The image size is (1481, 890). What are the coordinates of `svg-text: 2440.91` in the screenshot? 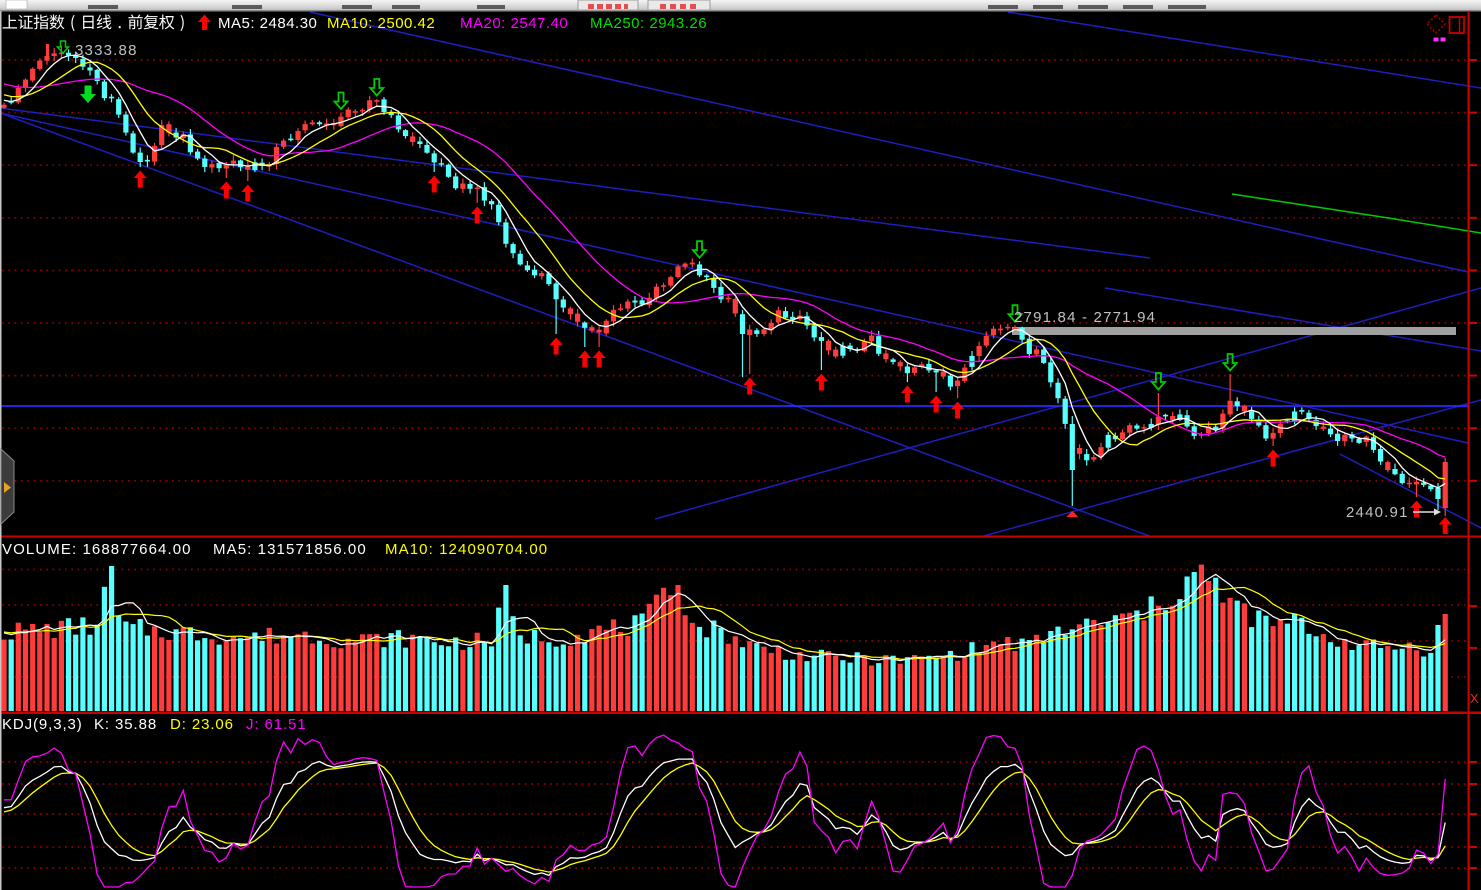 It's located at (1377, 512).